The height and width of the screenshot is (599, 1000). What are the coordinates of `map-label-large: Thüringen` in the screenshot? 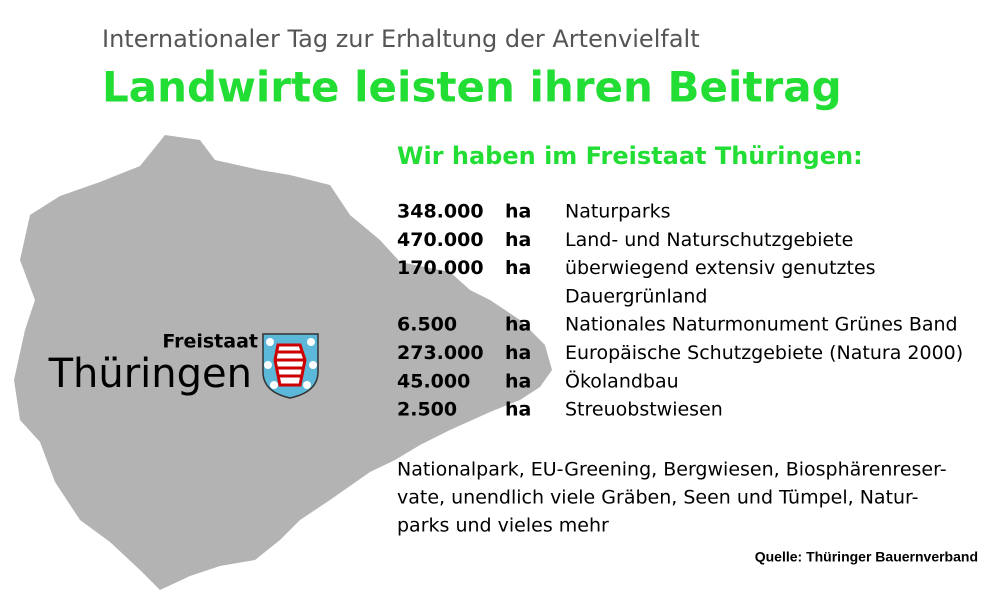 It's located at (150, 374).